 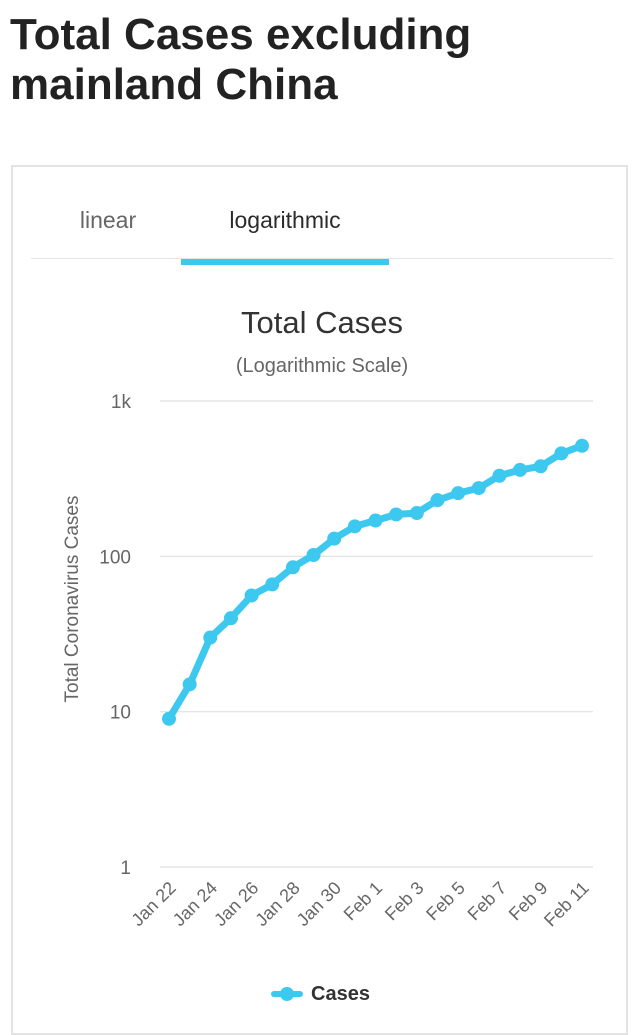 What do you see at coordinates (285, 262) in the screenshot?
I see `active-tab-indicator` at bounding box center [285, 262].